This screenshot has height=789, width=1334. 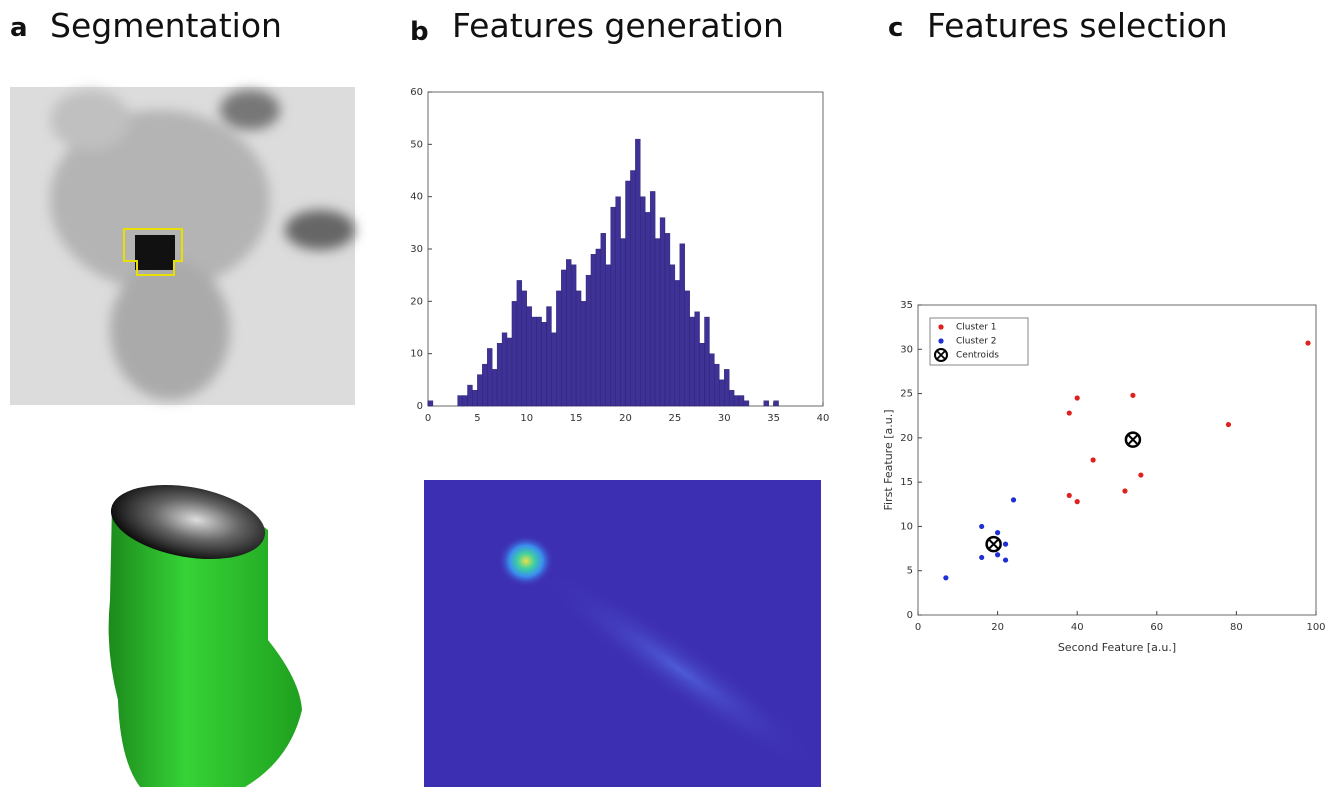 What do you see at coordinates (1077, 25) in the screenshot?
I see `panel-title: Features selection` at bounding box center [1077, 25].